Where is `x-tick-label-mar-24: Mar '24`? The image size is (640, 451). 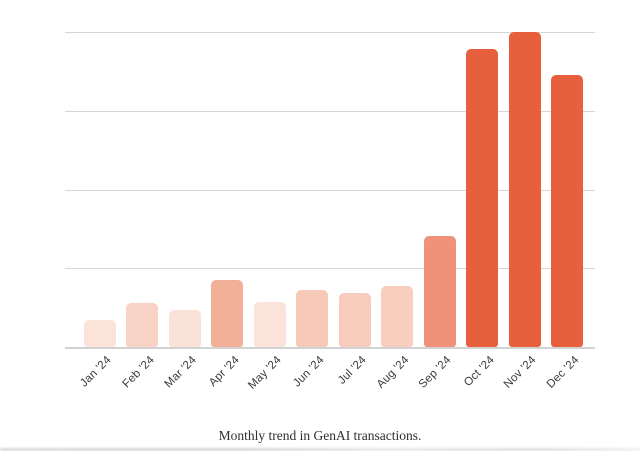
x-tick-label-mar-24: Mar '24 is located at coordinates (180, 372).